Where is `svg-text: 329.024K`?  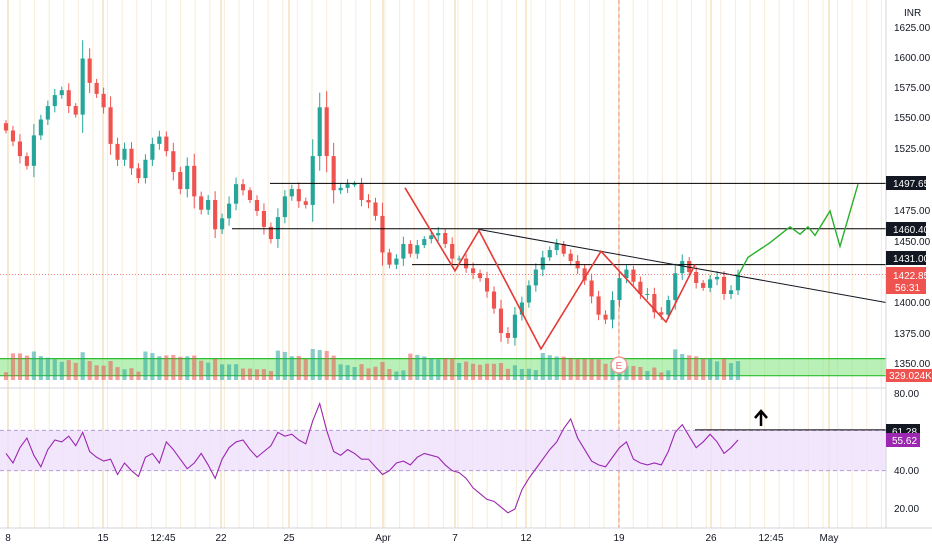 svg-text: 329.024K is located at coordinates (910, 376).